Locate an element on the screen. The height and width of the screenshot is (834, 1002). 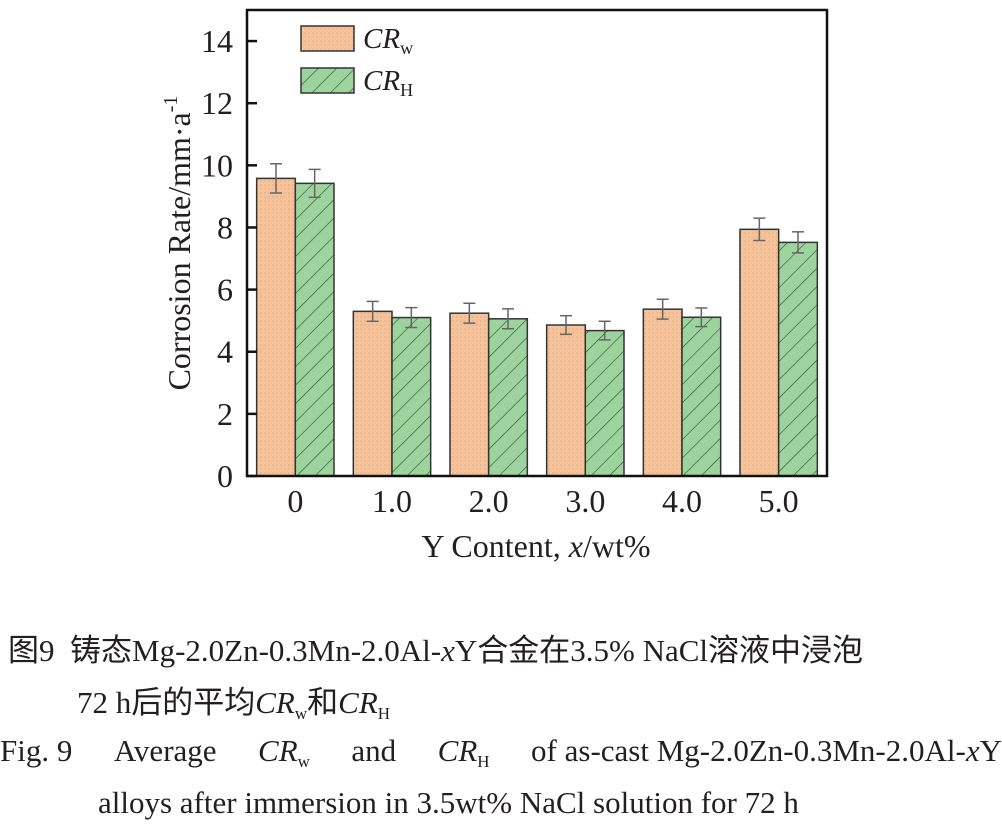
error-bar-crh-5.0 is located at coordinates (798, 242).